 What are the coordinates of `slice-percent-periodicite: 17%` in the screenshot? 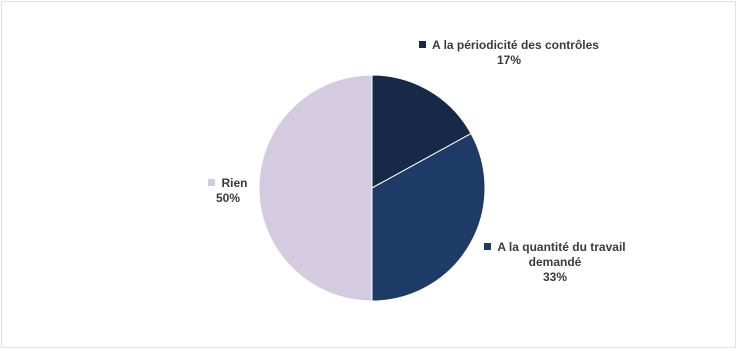 It's located at (509, 60).